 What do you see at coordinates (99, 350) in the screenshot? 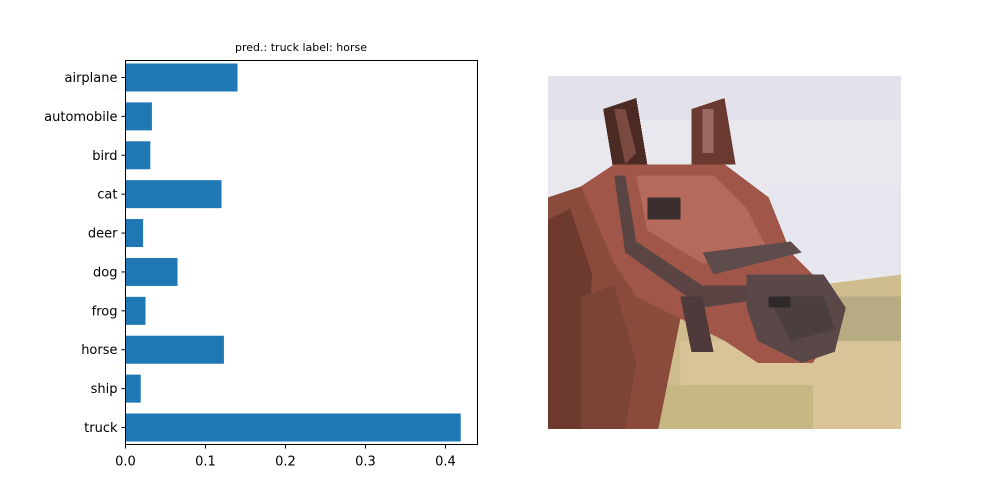
I see `y-tick-label-horse: horse` at bounding box center [99, 350].